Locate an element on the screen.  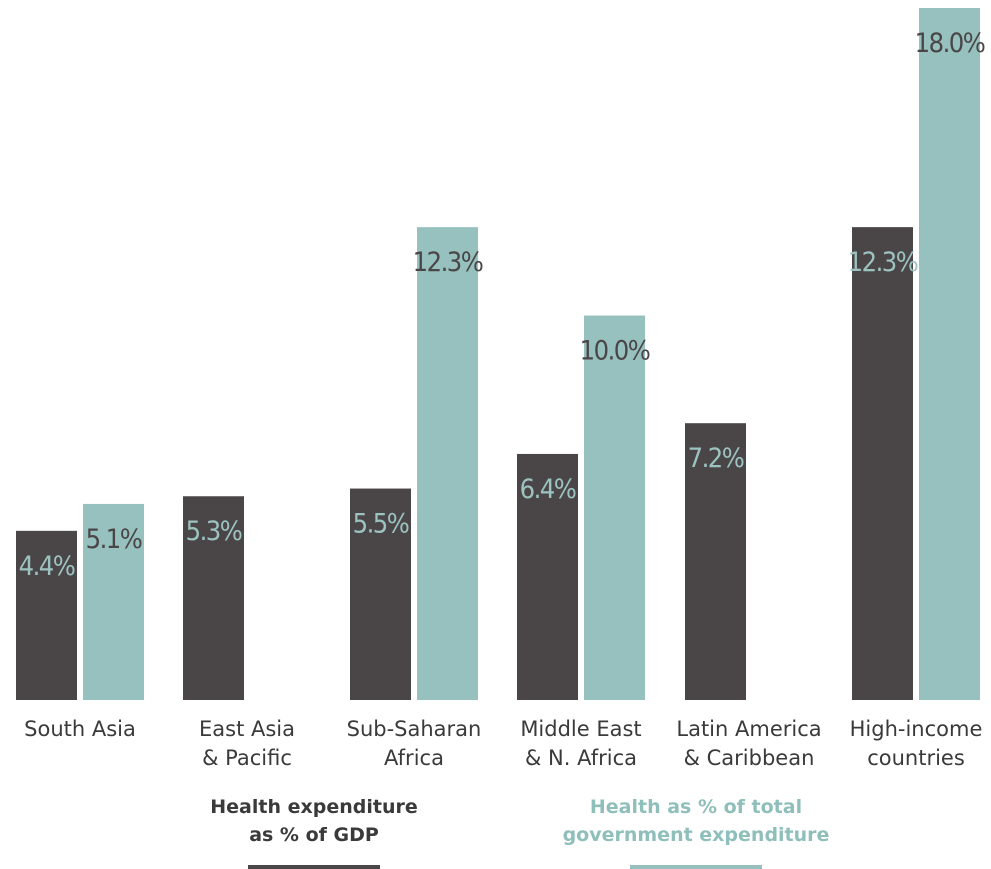
legend-swatch-s0 is located at coordinates (314, 867).